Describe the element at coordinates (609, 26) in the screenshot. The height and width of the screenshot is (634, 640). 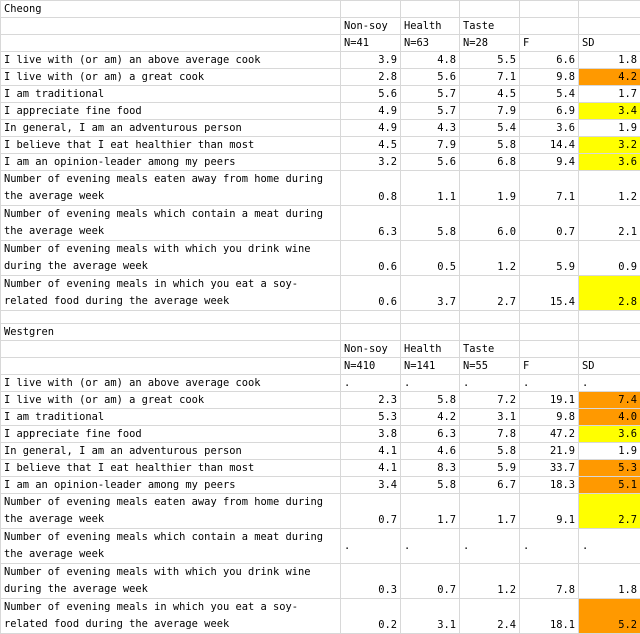
I see `group-header-cell` at that location.